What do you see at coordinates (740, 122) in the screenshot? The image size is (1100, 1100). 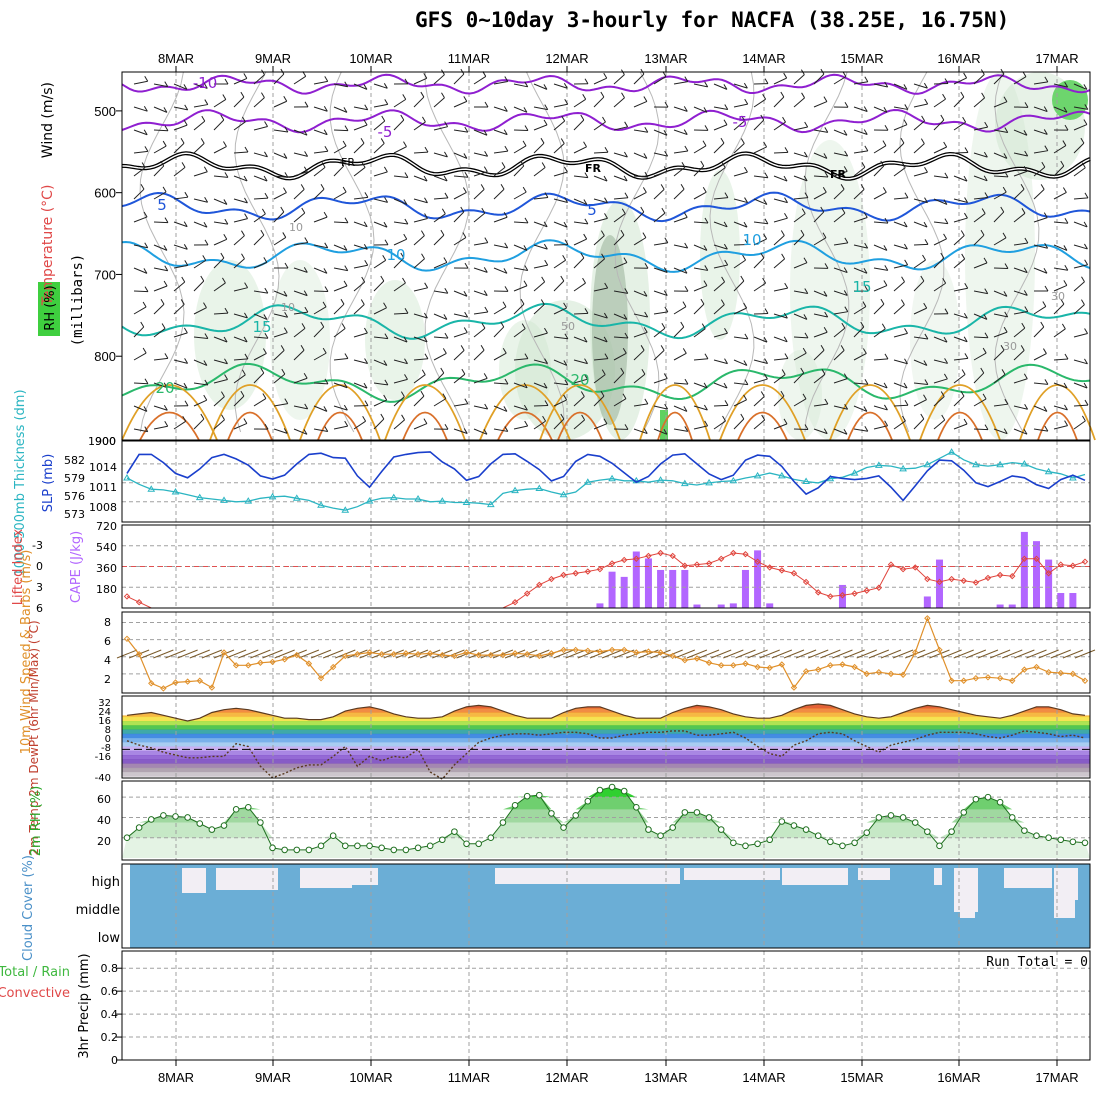 I see `contour-label: -5` at bounding box center [740, 122].